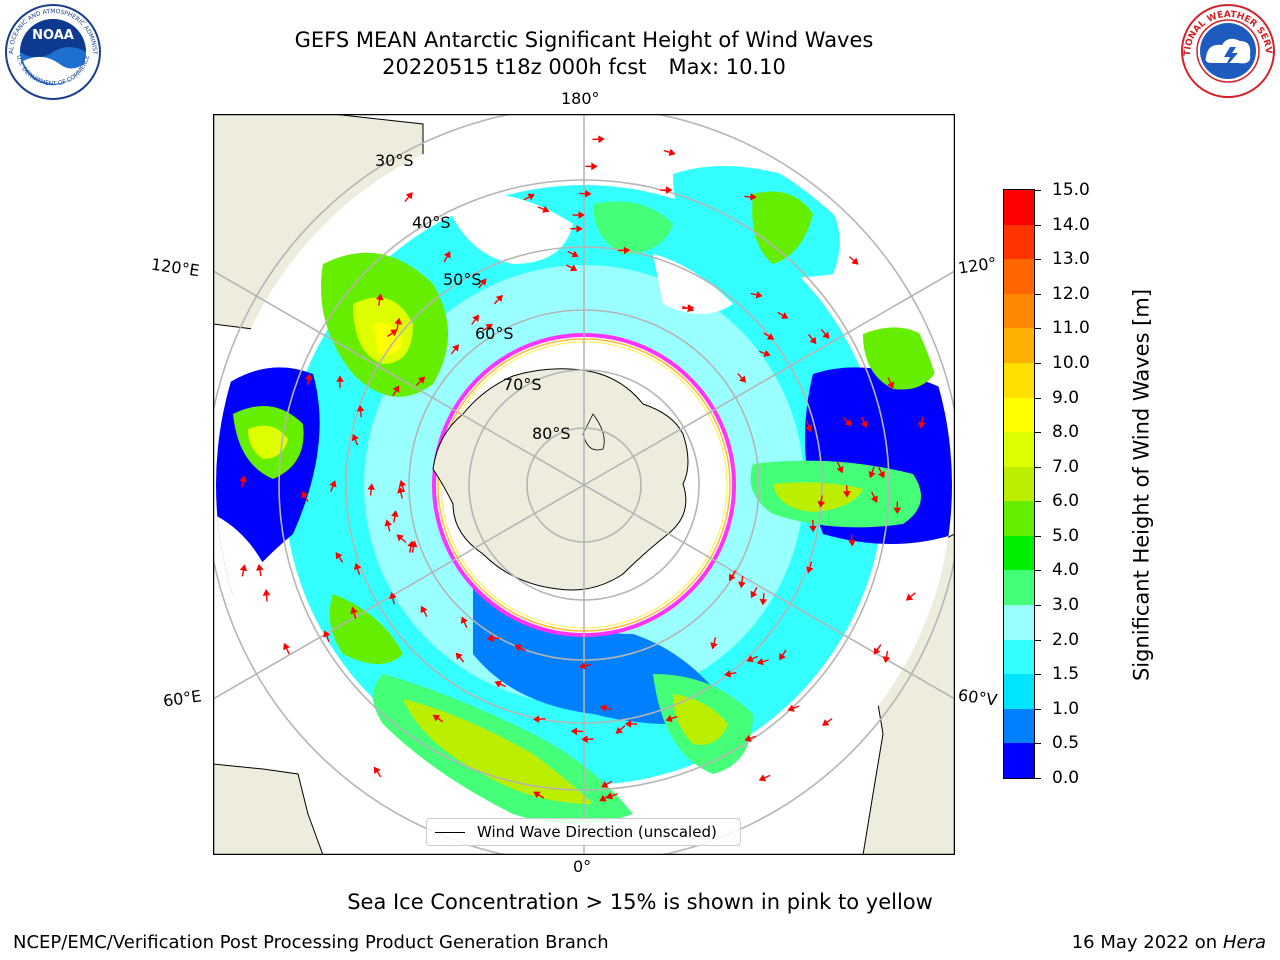 The image size is (1280, 960). What do you see at coordinates (1066, 570) in the screenshot?
I see `colorbar-tick-label: 4.0` at bounding box center [1066, 570].